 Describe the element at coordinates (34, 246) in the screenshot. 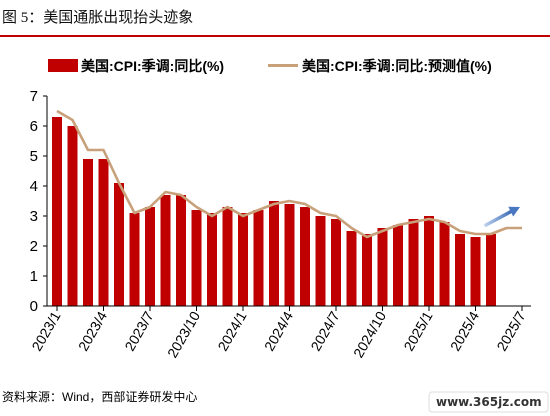

I see `y-tick-label: 2` at that location.